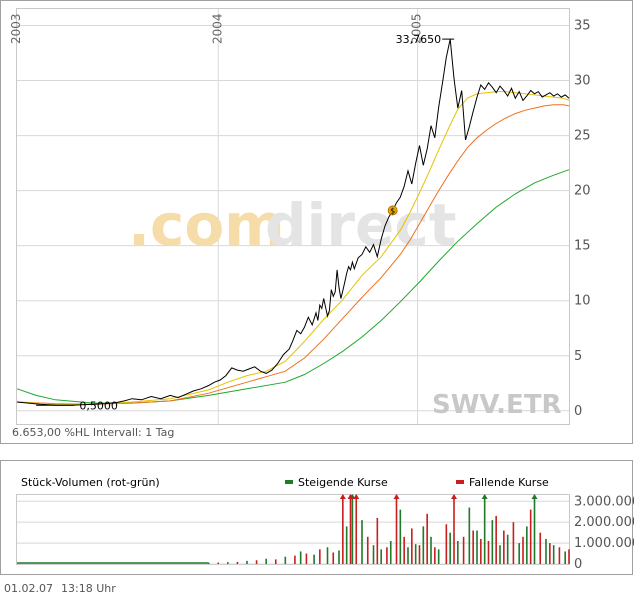 This screenshot has height=597, width=634. I want to click on price-tick-label: 10, so click(582, 301).